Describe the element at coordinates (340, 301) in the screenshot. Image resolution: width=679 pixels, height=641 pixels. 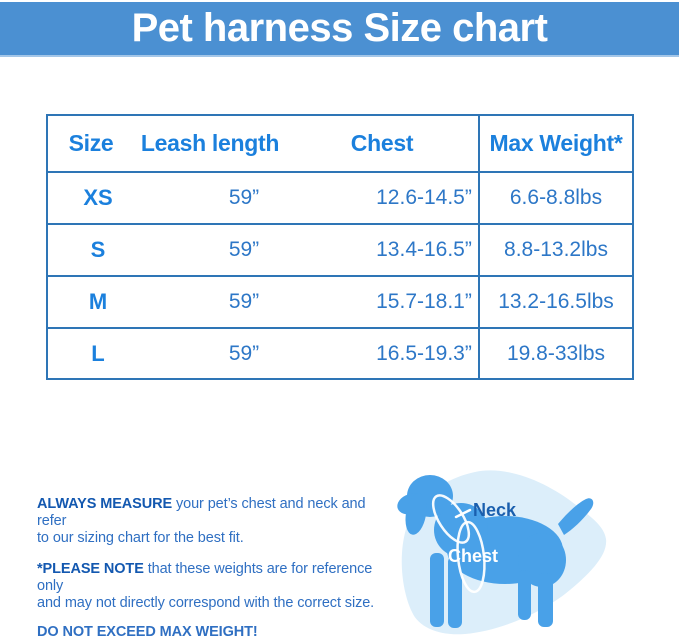
I see `table-row-m: M 59” 15.7-18.1” 13.2-16.5lbs` at that location.